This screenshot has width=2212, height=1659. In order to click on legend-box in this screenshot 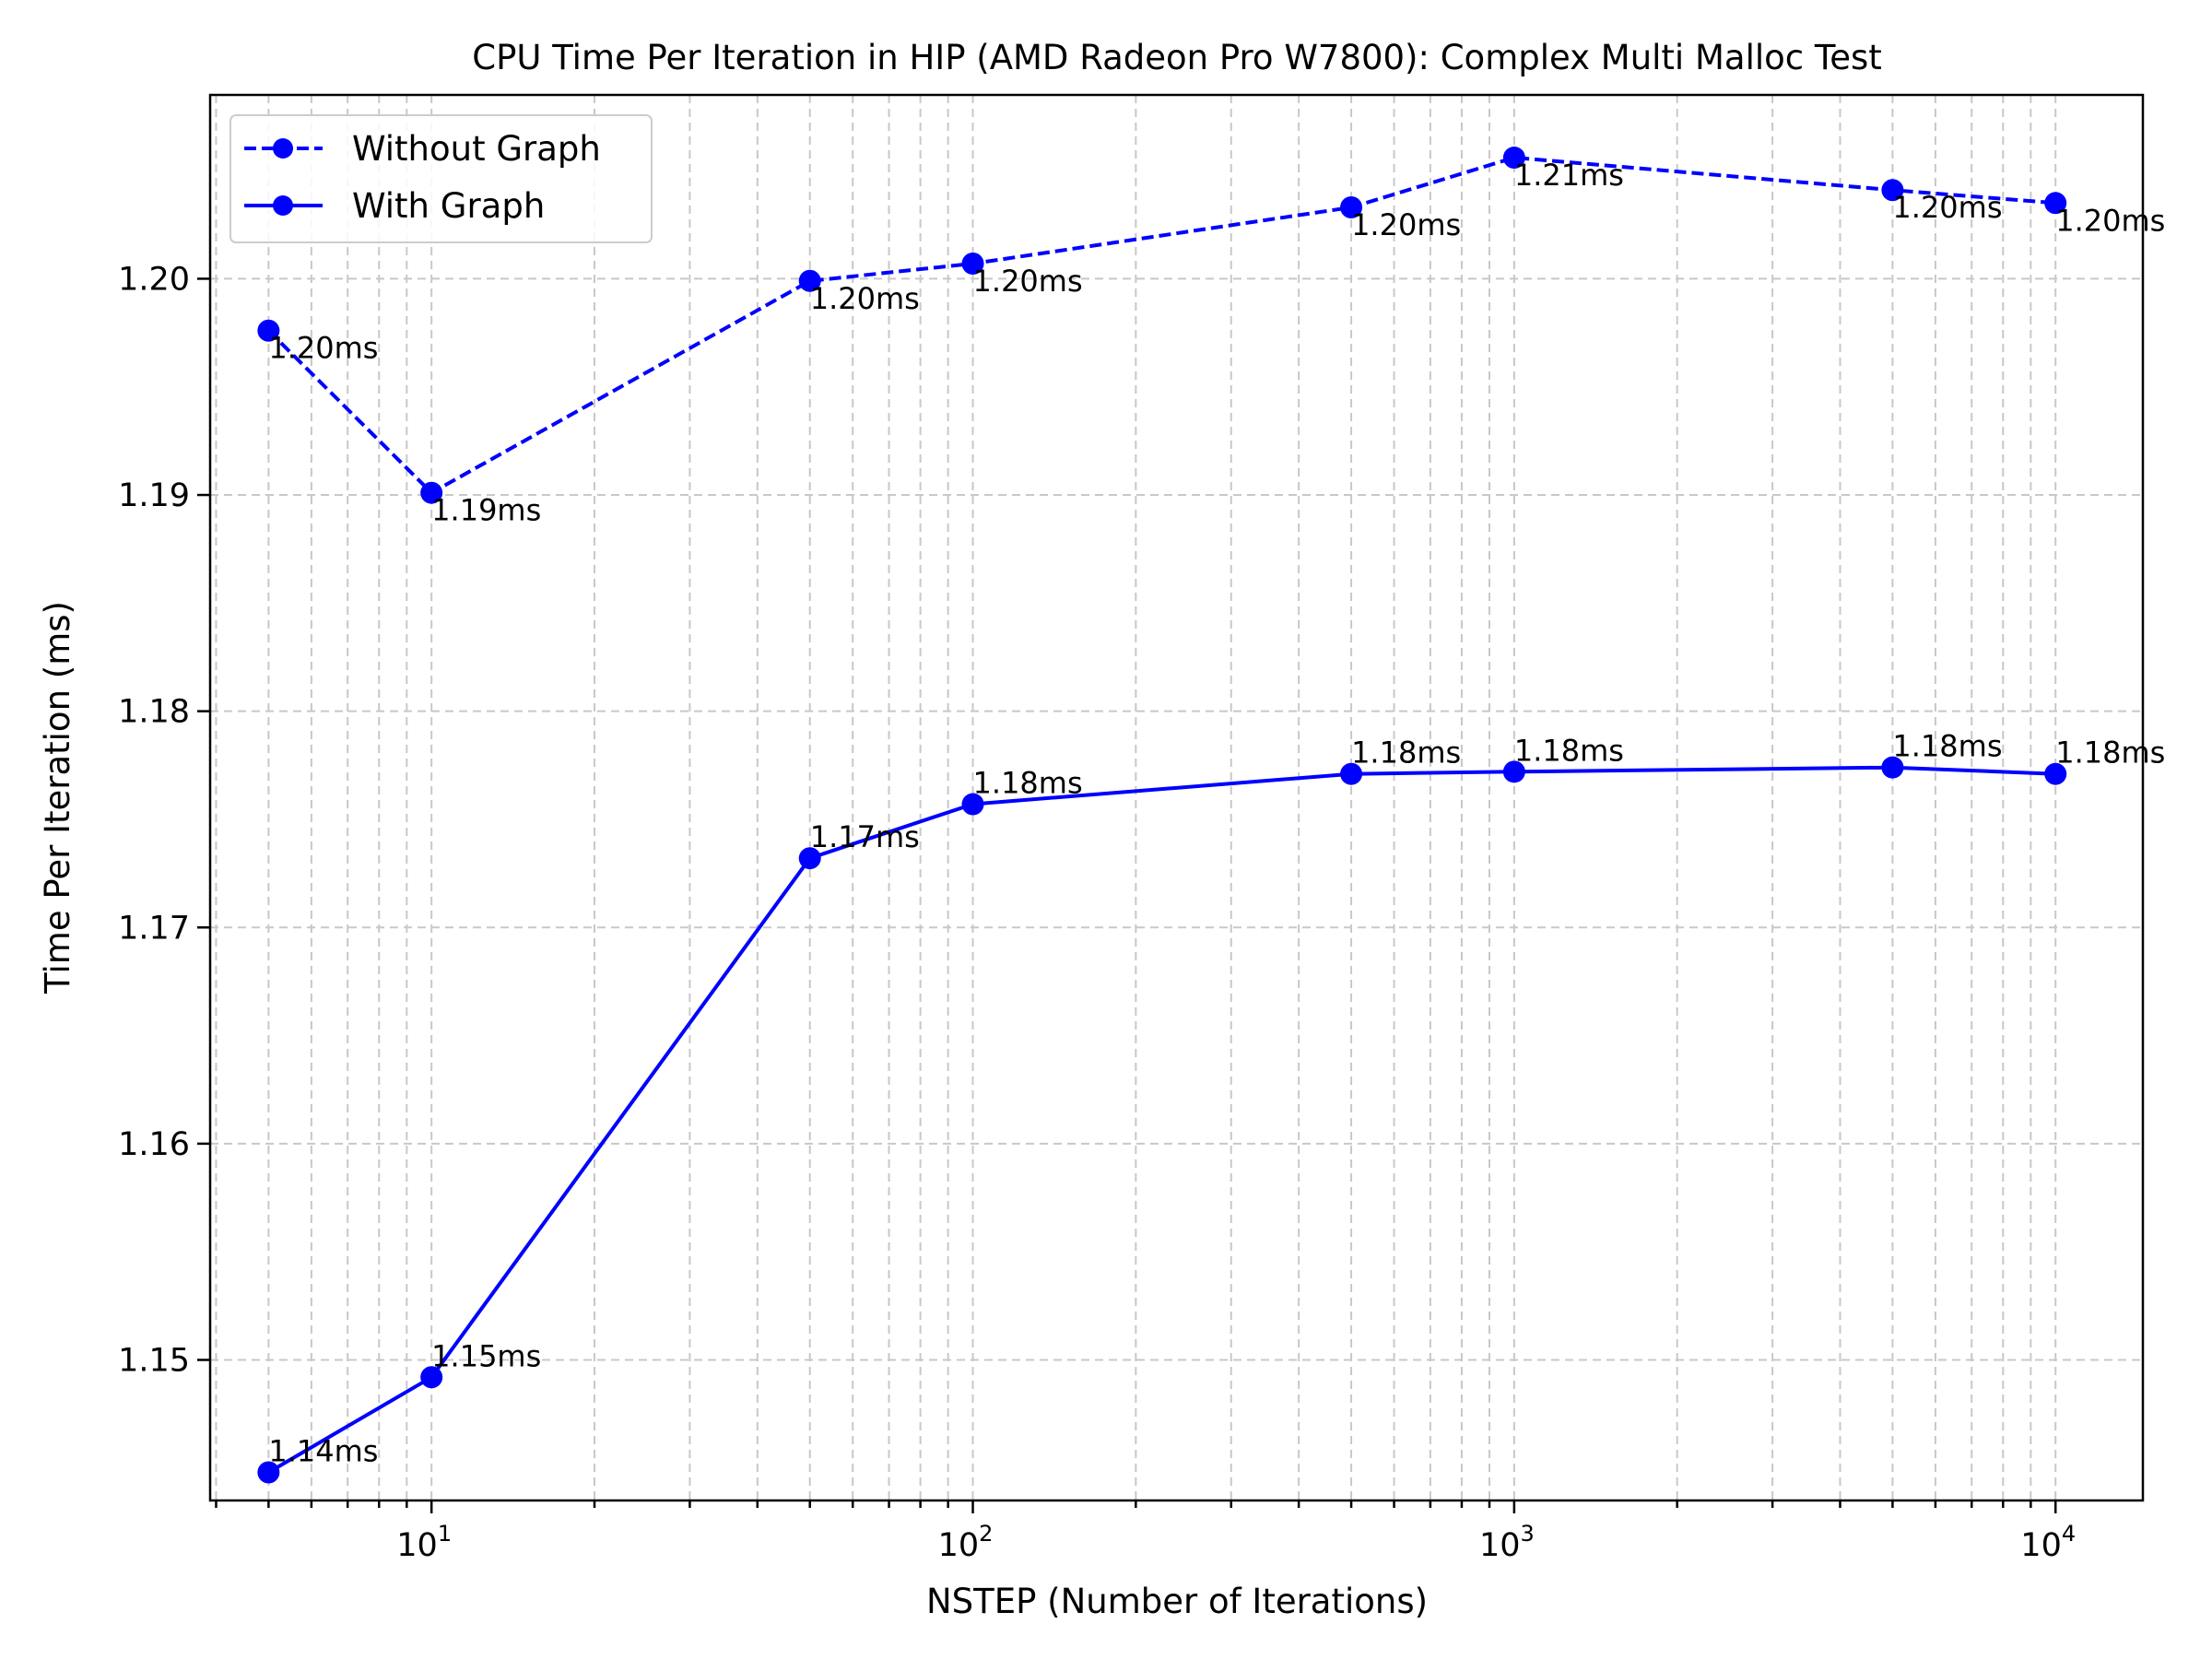, I will do `click(441, 178)`.